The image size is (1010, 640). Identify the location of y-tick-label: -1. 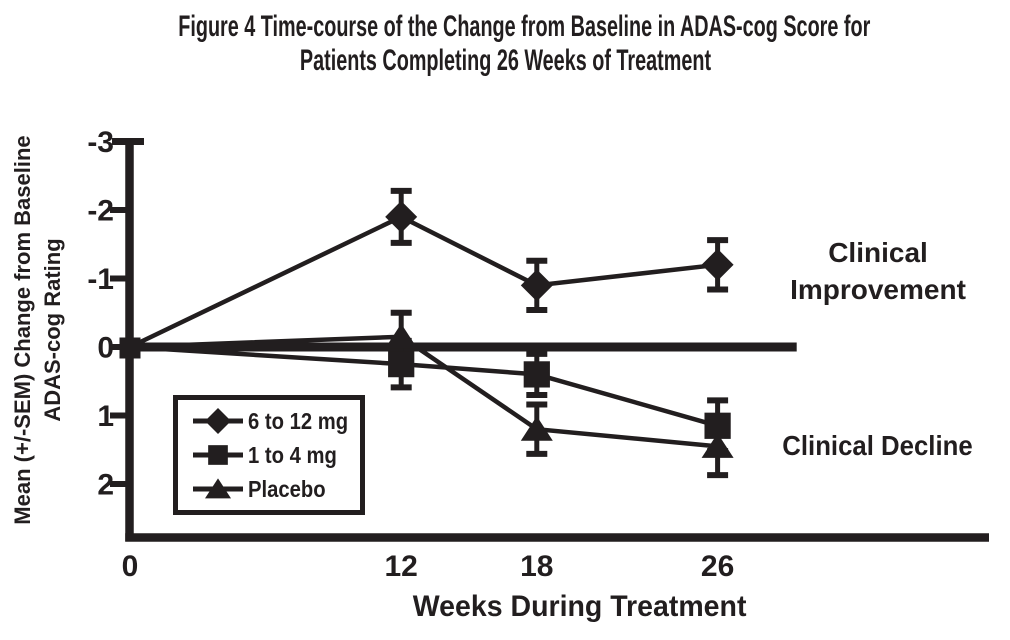
(100, 279).